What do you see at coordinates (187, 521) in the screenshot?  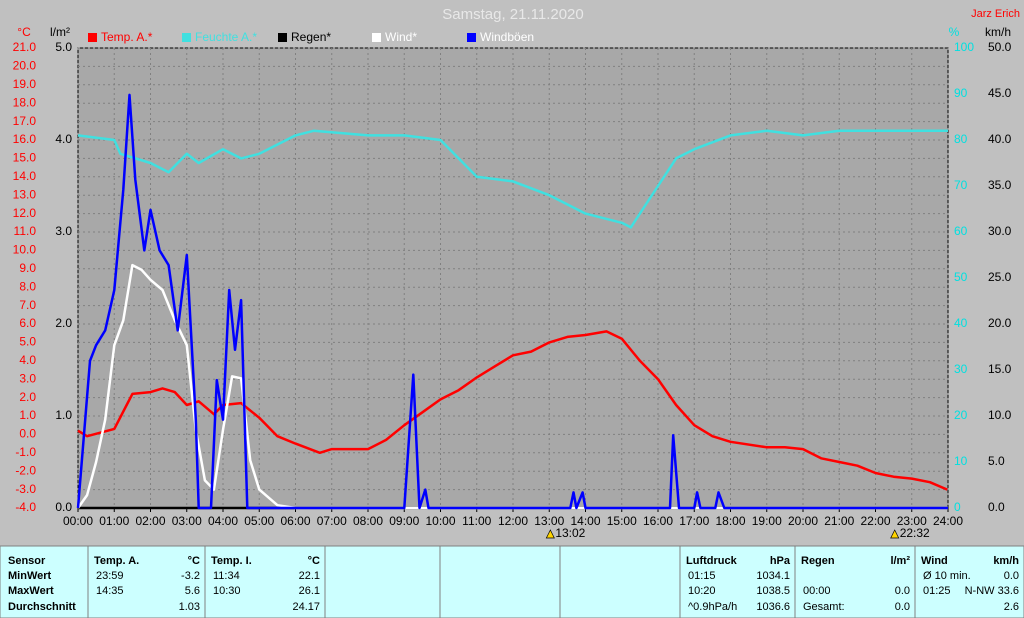 I see `x-tick-label: 03:00` at bounding box center [187, 521].